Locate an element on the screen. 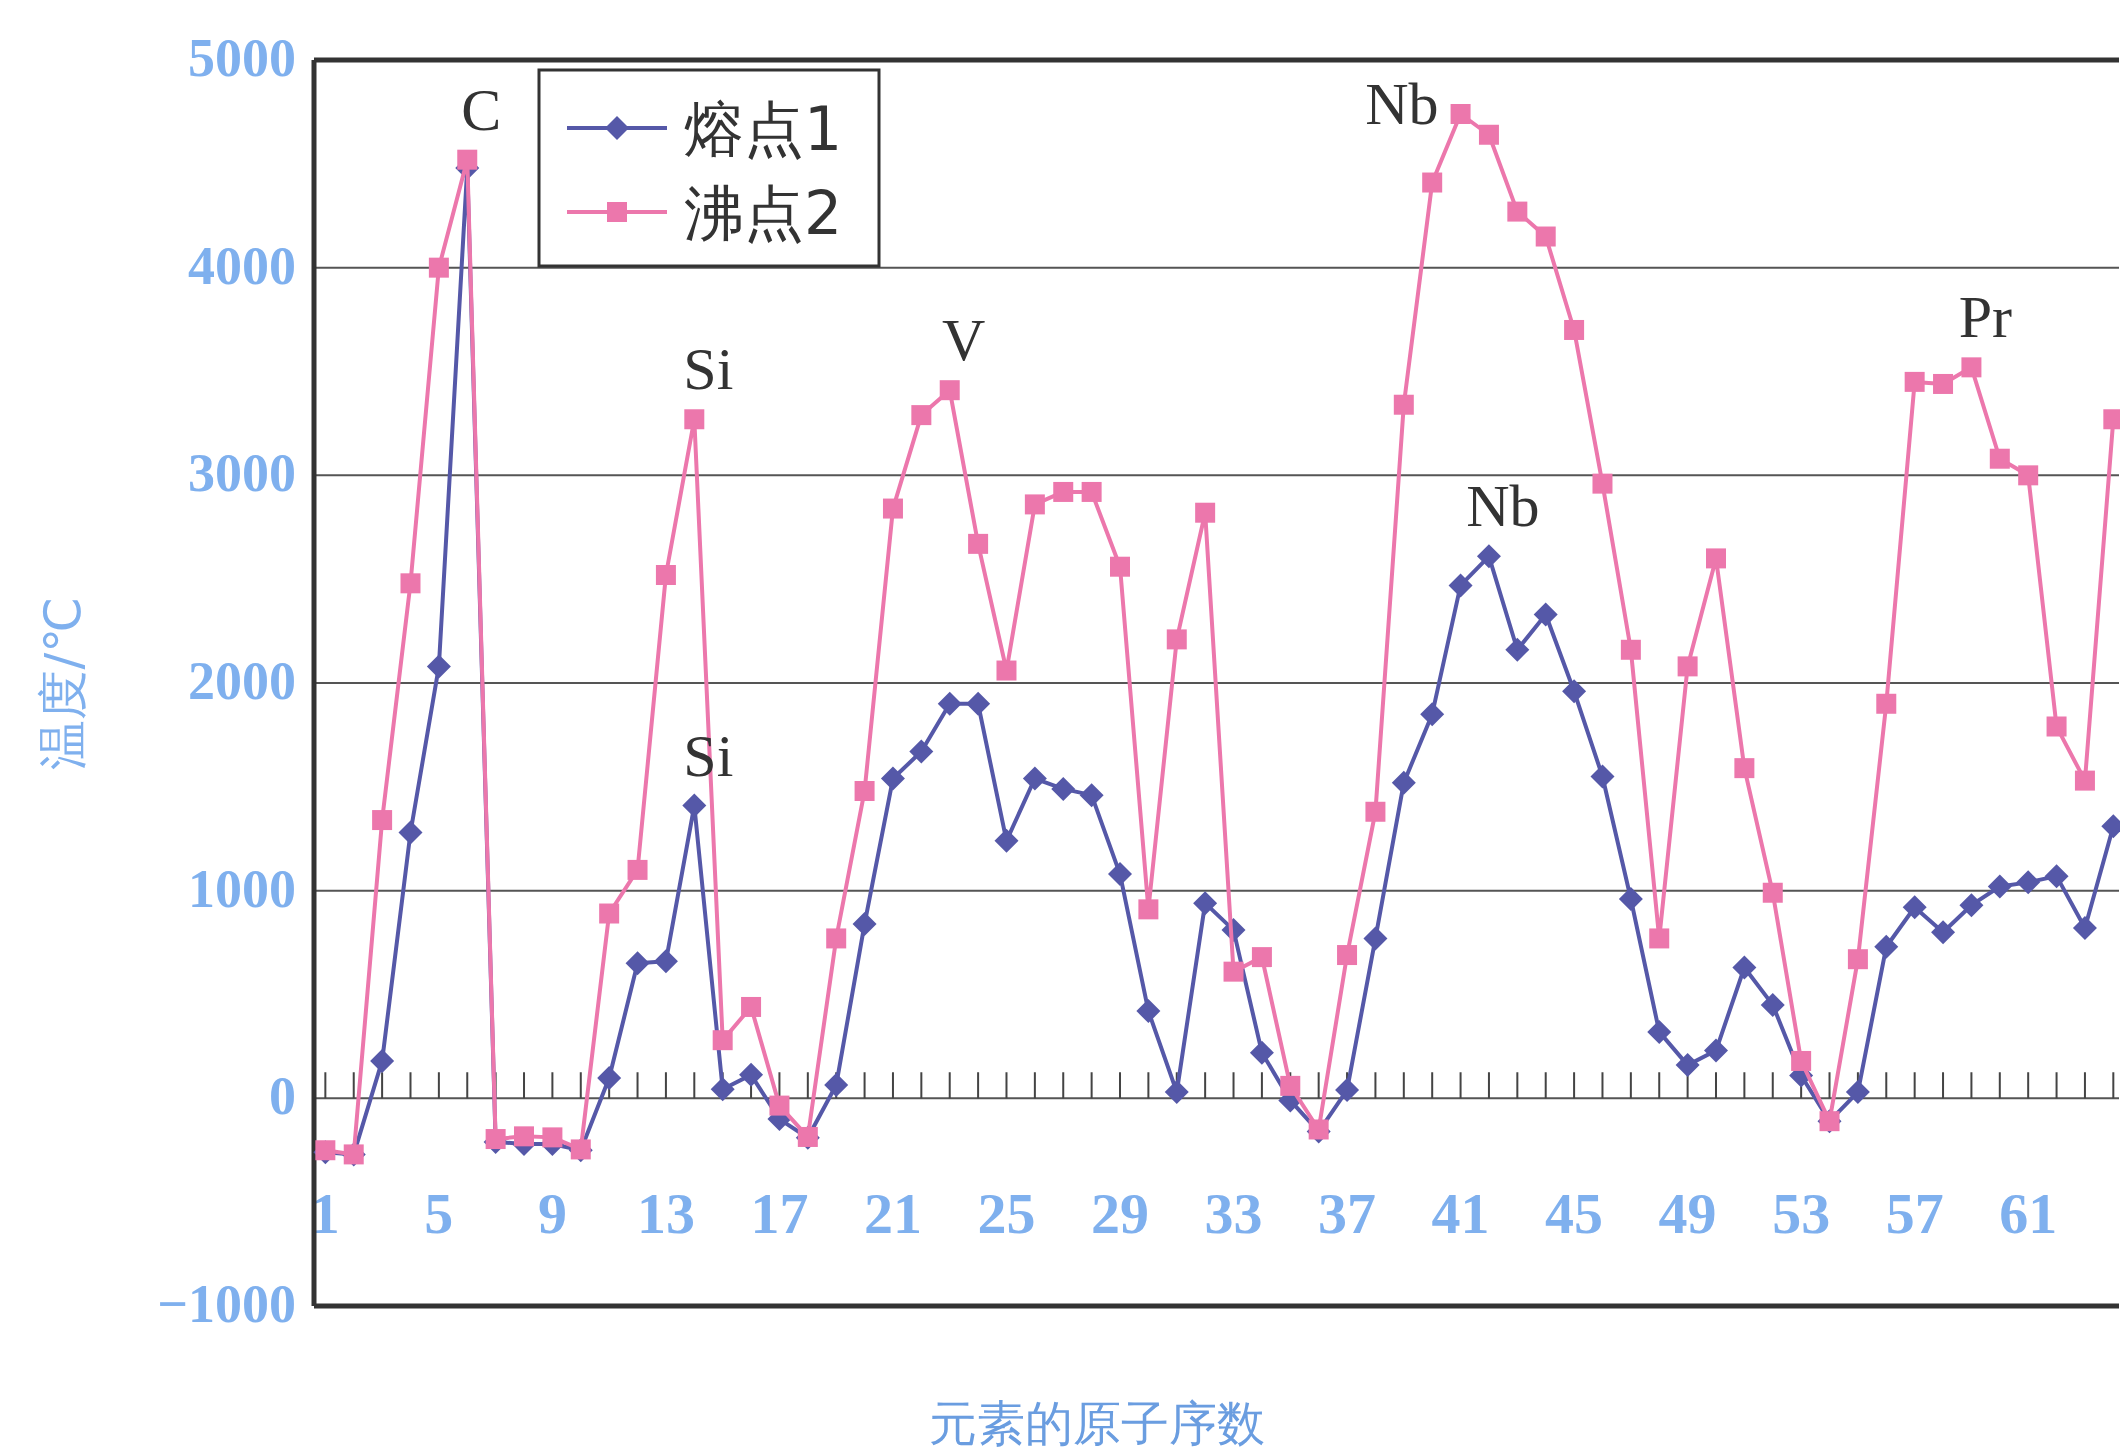  x-tick-label: 13 is located at coordinates (665, 1213).